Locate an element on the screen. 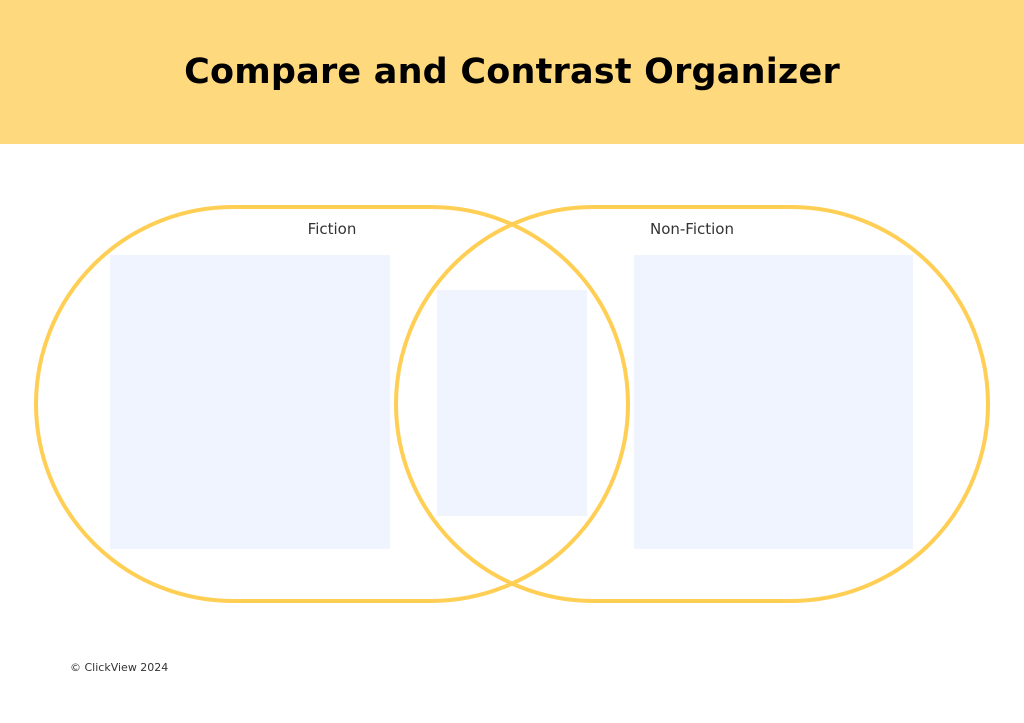 The width and height of the screenshot is (1024, 723). fiction-label: Fiction is located at coordinates (332, 229).